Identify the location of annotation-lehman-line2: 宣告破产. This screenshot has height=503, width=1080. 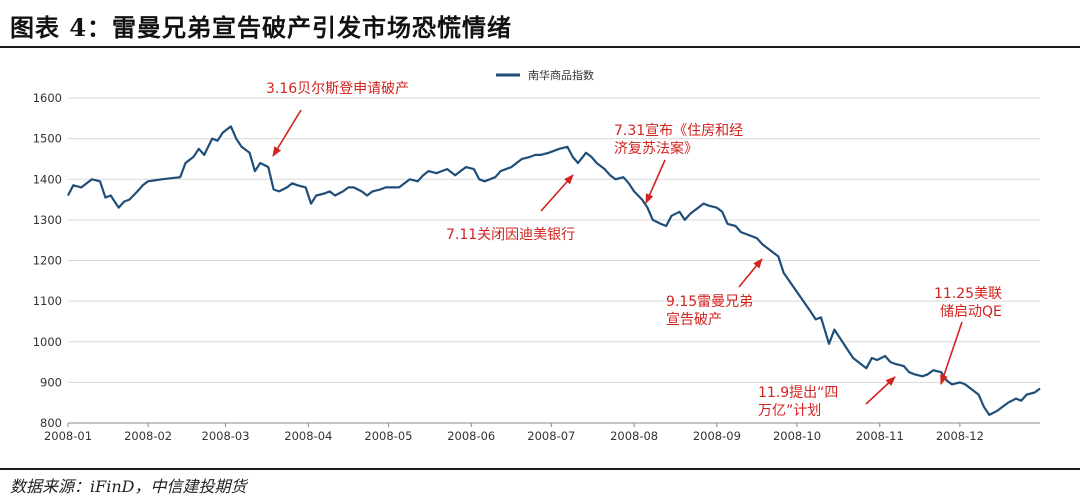
(694, 320).